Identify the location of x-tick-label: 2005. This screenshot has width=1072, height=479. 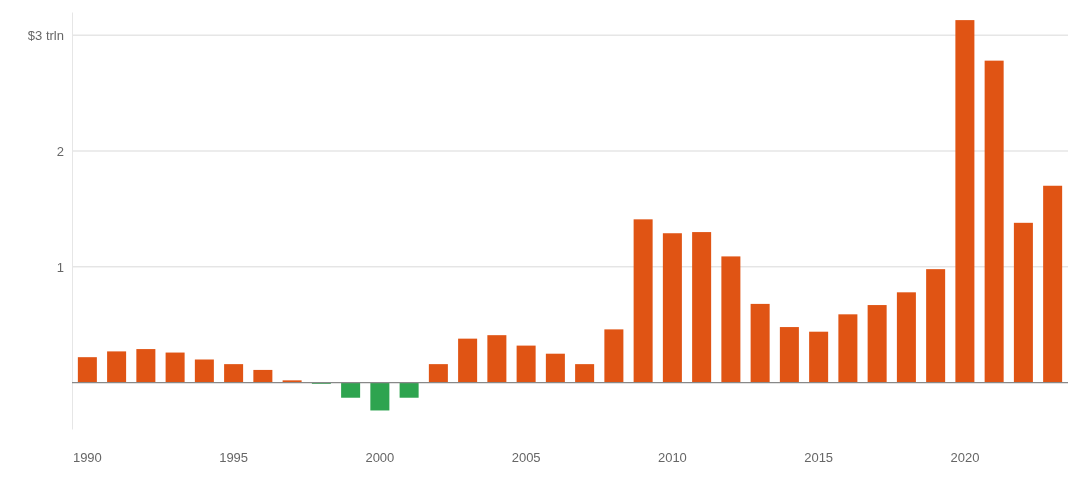
(526, 458).